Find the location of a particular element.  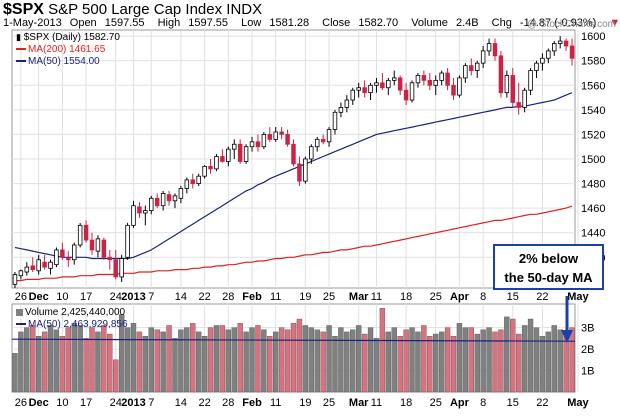

chg-label: Chg is located at coordinates (501, 23).